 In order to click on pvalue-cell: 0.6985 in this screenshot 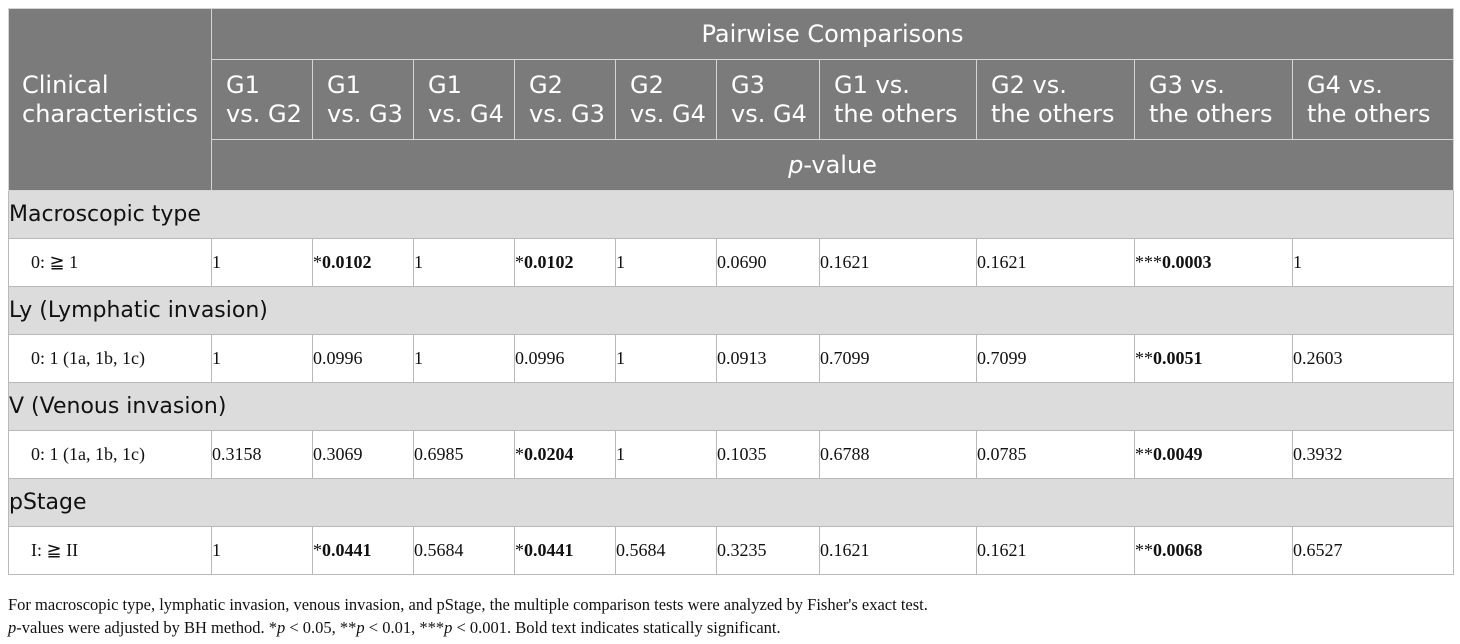, I will do `click(464, 454)`.